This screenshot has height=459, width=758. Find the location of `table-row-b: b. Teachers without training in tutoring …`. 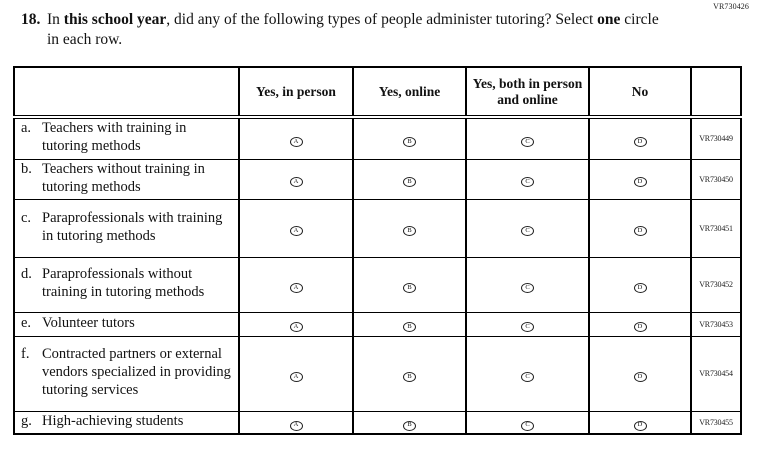

table-row-b: b. Teachers without training in tutoring … is located at coordinates (377, 179).